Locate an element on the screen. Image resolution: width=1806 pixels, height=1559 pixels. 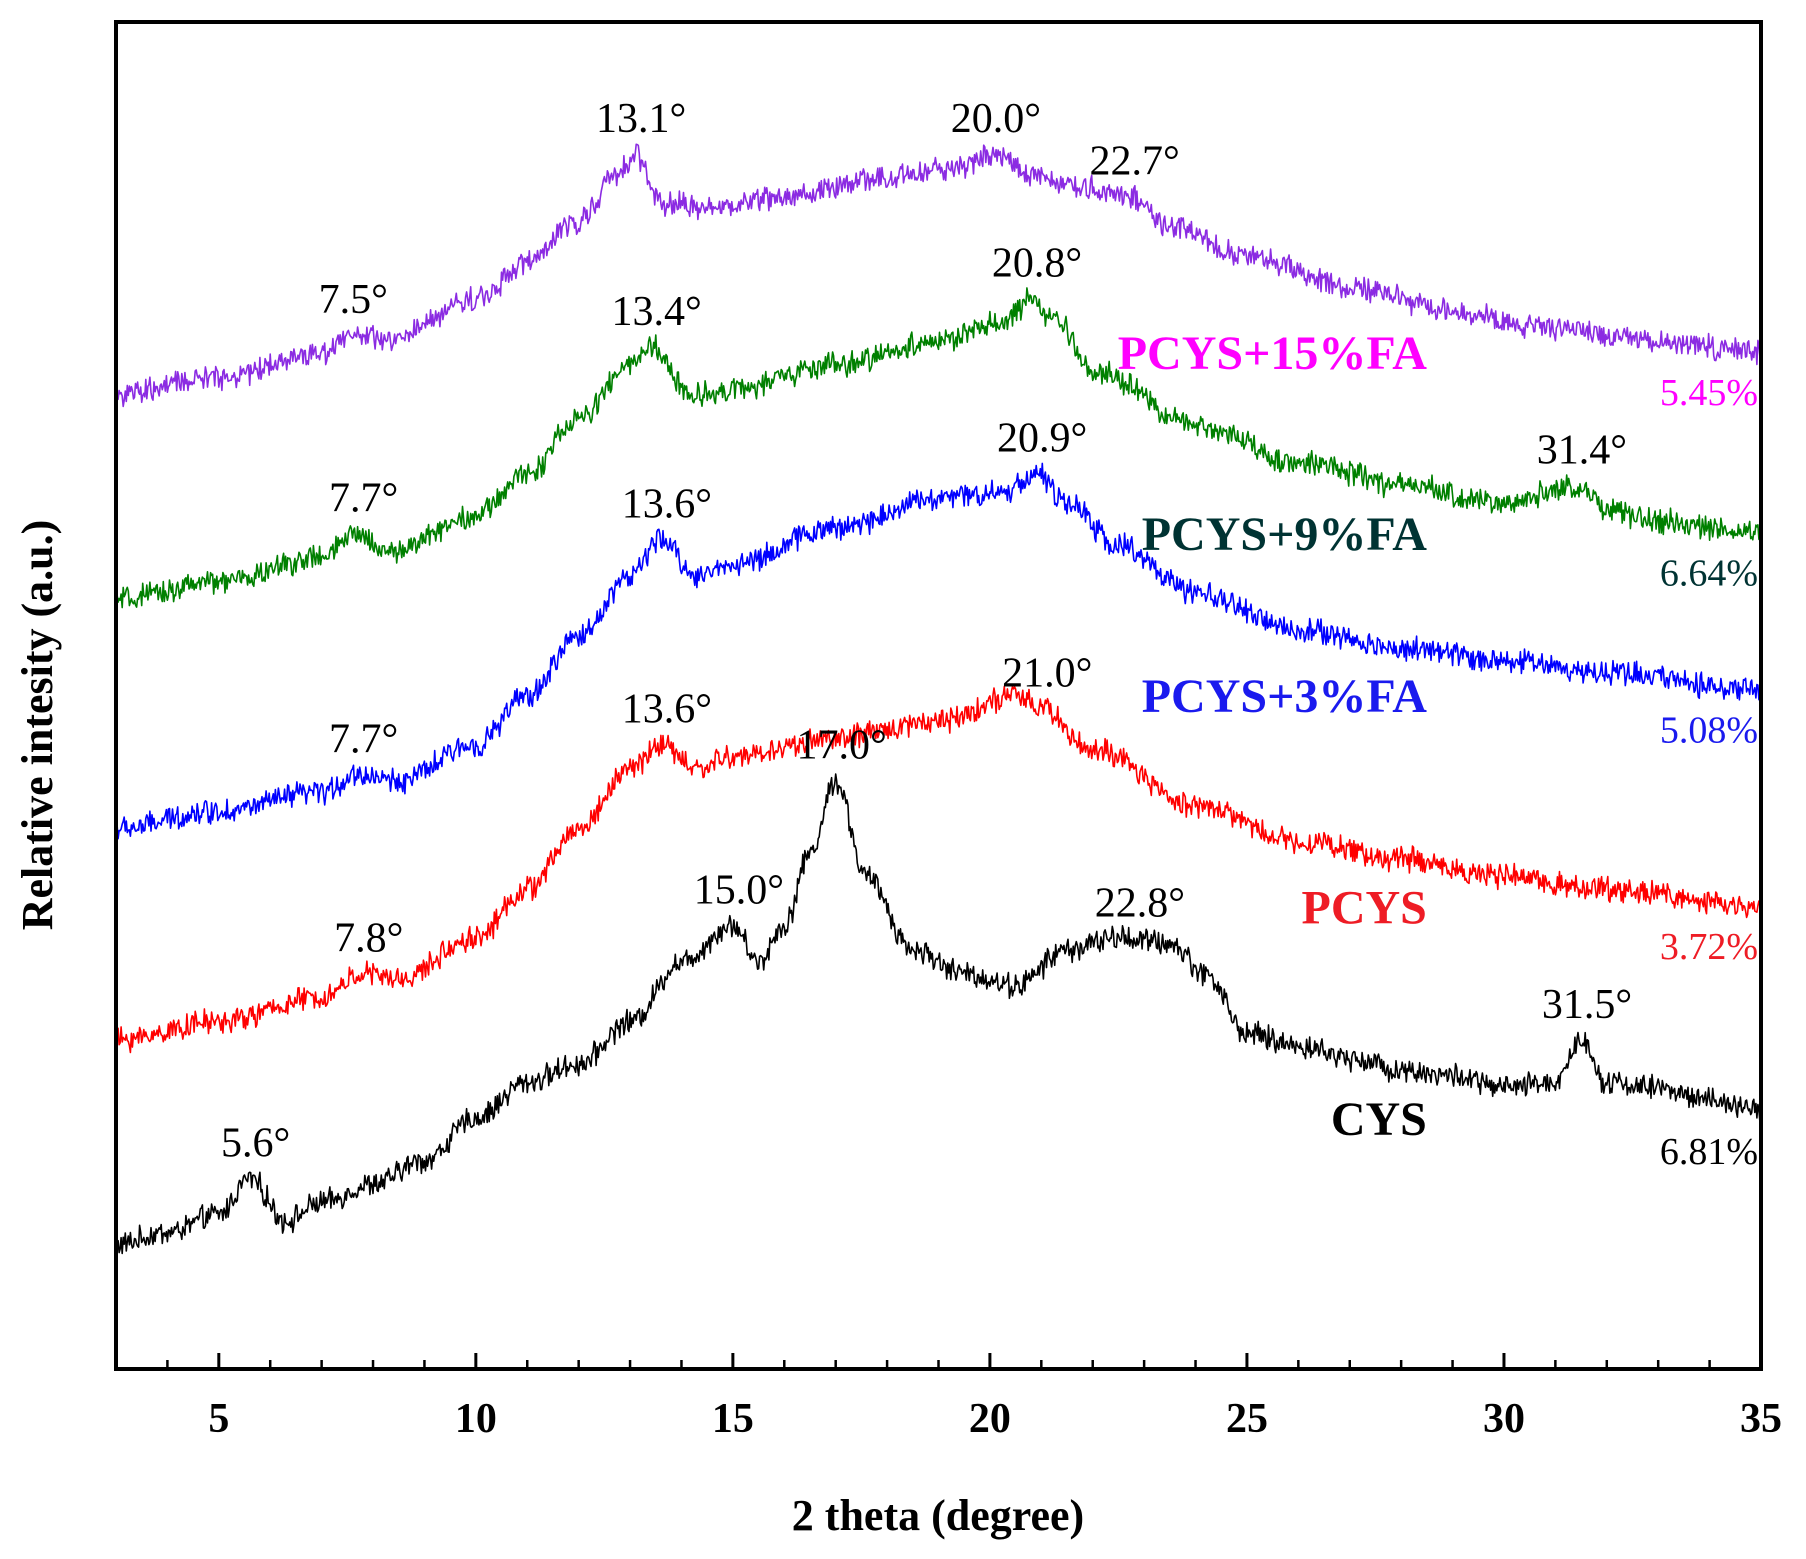
series-name-pcys9: PCYS+9%FA is located at coordinates (1284, 534).